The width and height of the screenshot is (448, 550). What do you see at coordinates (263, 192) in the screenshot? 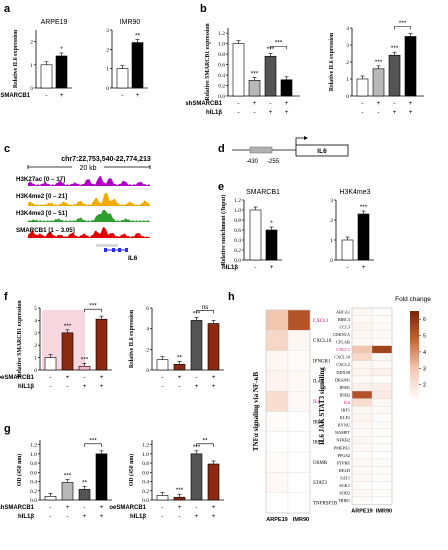
I see `chart-title: SMARCB1` at bounding box center [263, 192].